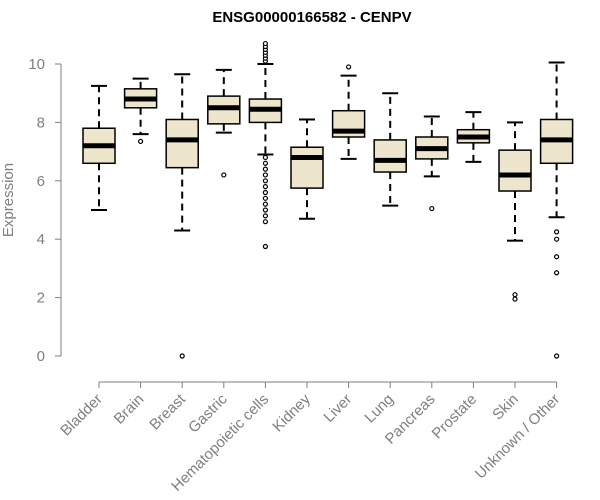  I want to click on x-tick-label: Breast, so click(167, 411).